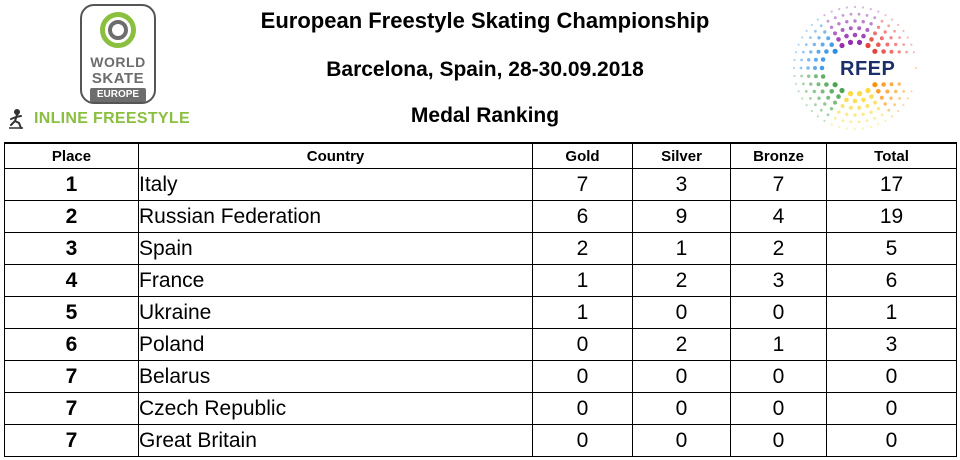  I want to click on cell-country: Spain, so click(335, 248).